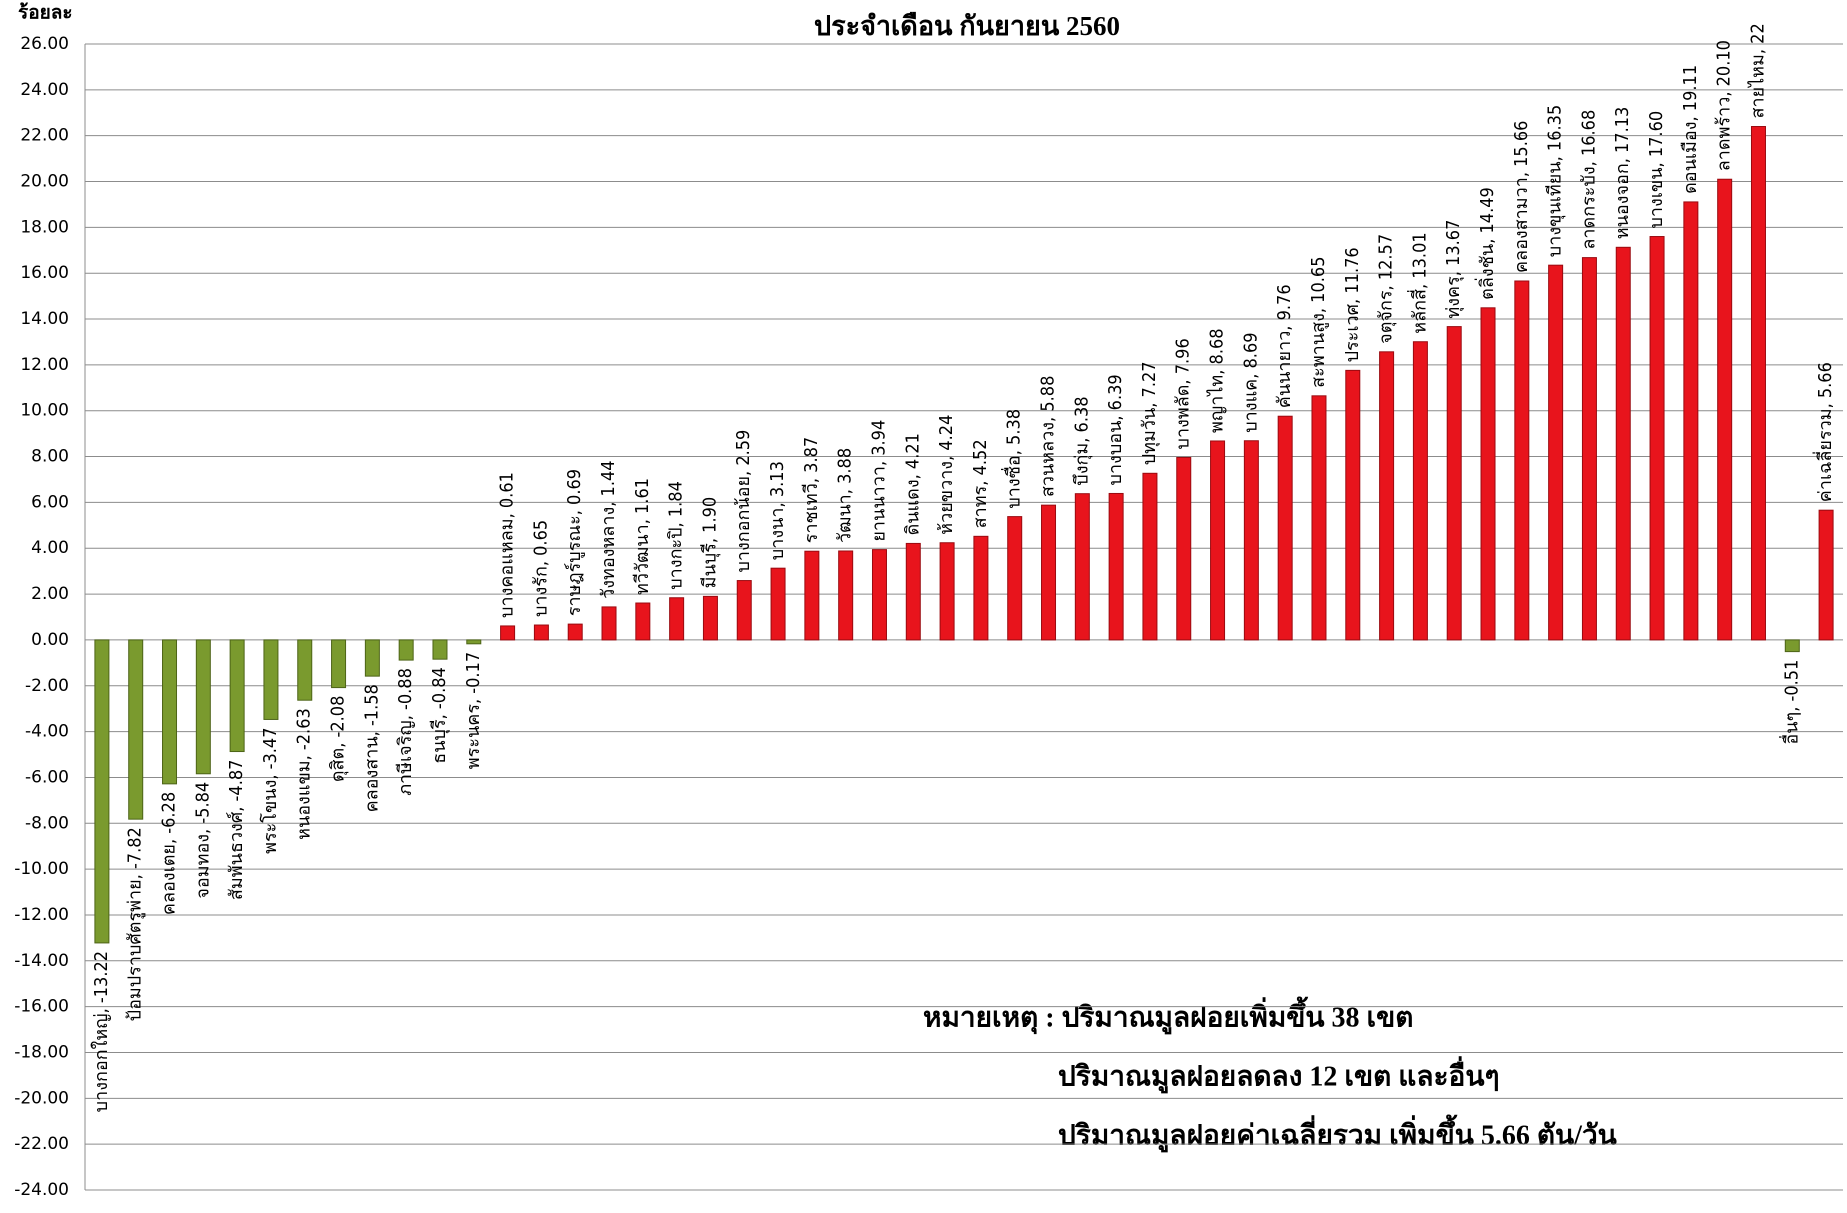  What do you see at coordinates (41, 1190) in the screenshot?
I see `y-tick-label: -24.00` at bounding box center [41, 1190].